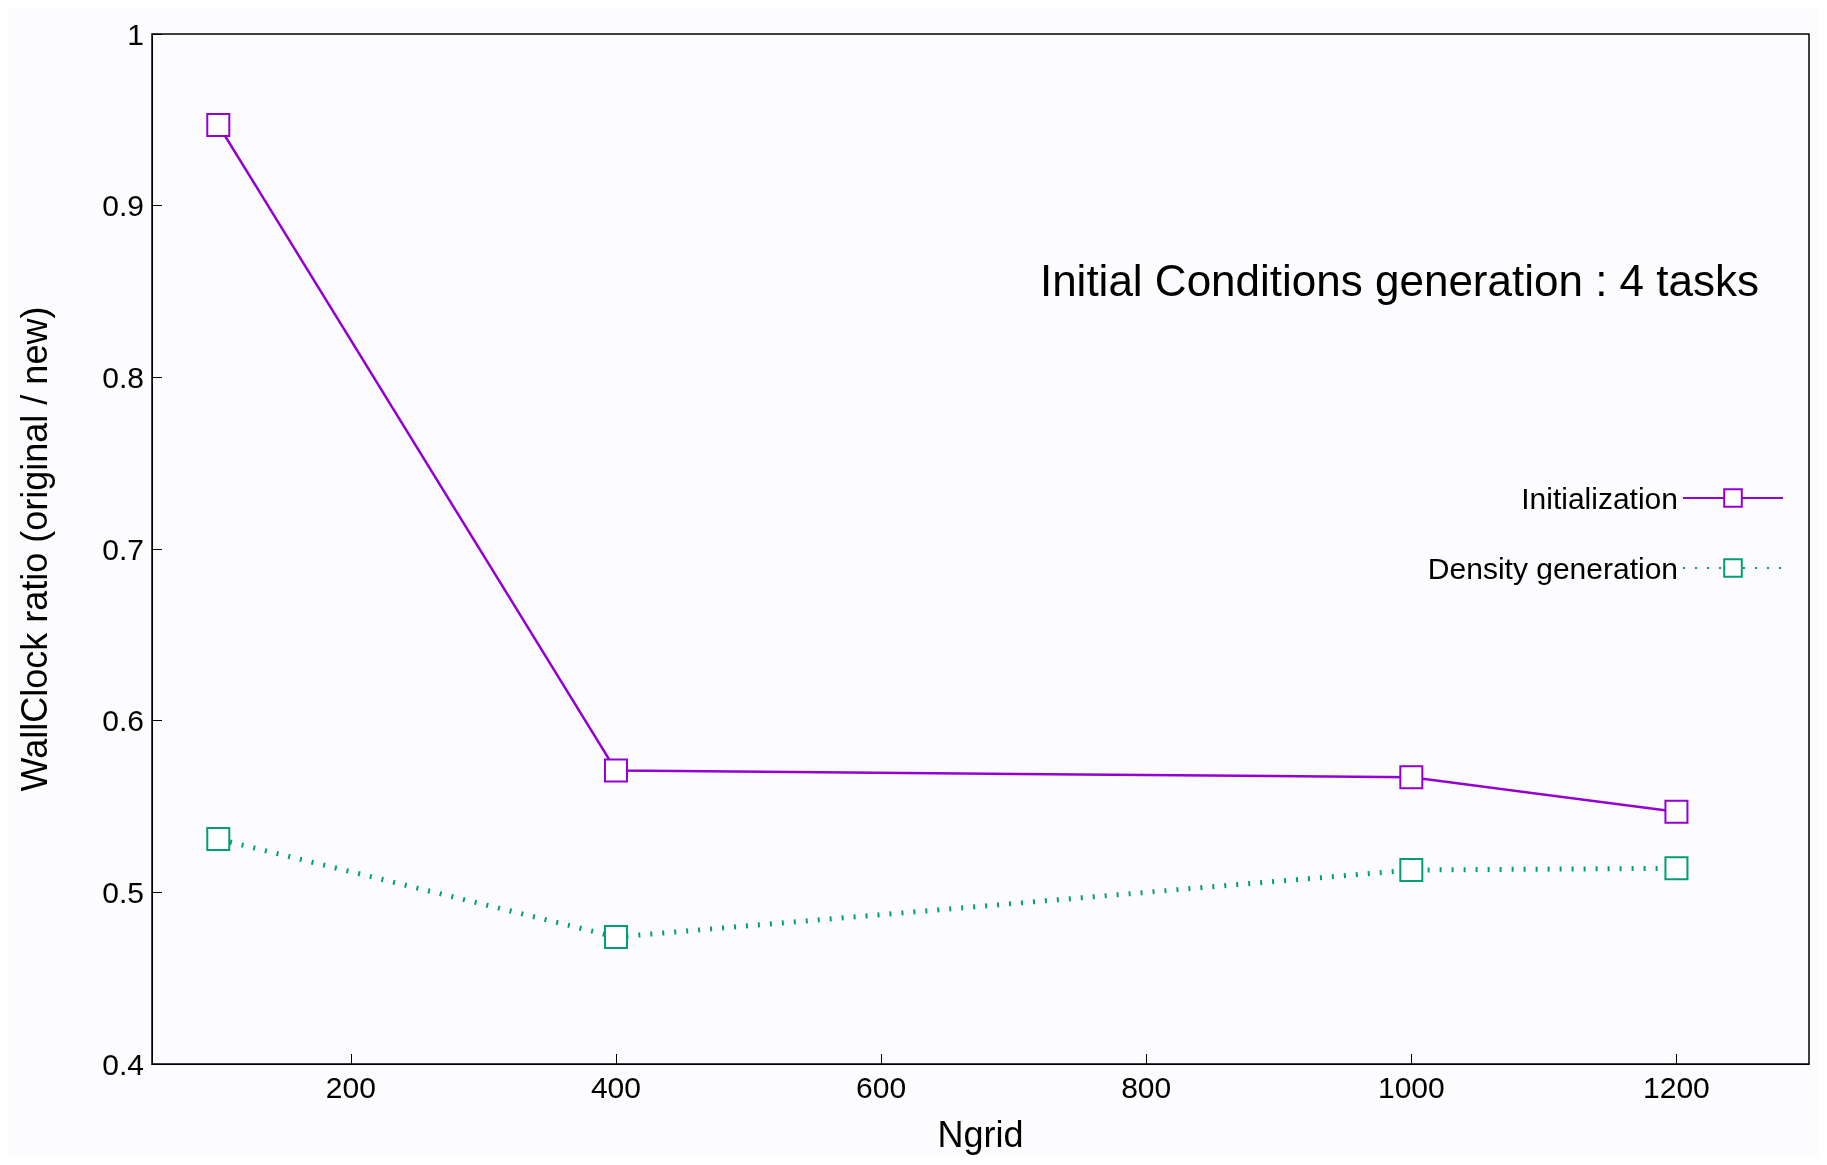 This screenshot has width=1827, height=1165. Describe the element at coordinates (615, 1087) in the screenshot. I see `x-tick-label: 400` at that location.